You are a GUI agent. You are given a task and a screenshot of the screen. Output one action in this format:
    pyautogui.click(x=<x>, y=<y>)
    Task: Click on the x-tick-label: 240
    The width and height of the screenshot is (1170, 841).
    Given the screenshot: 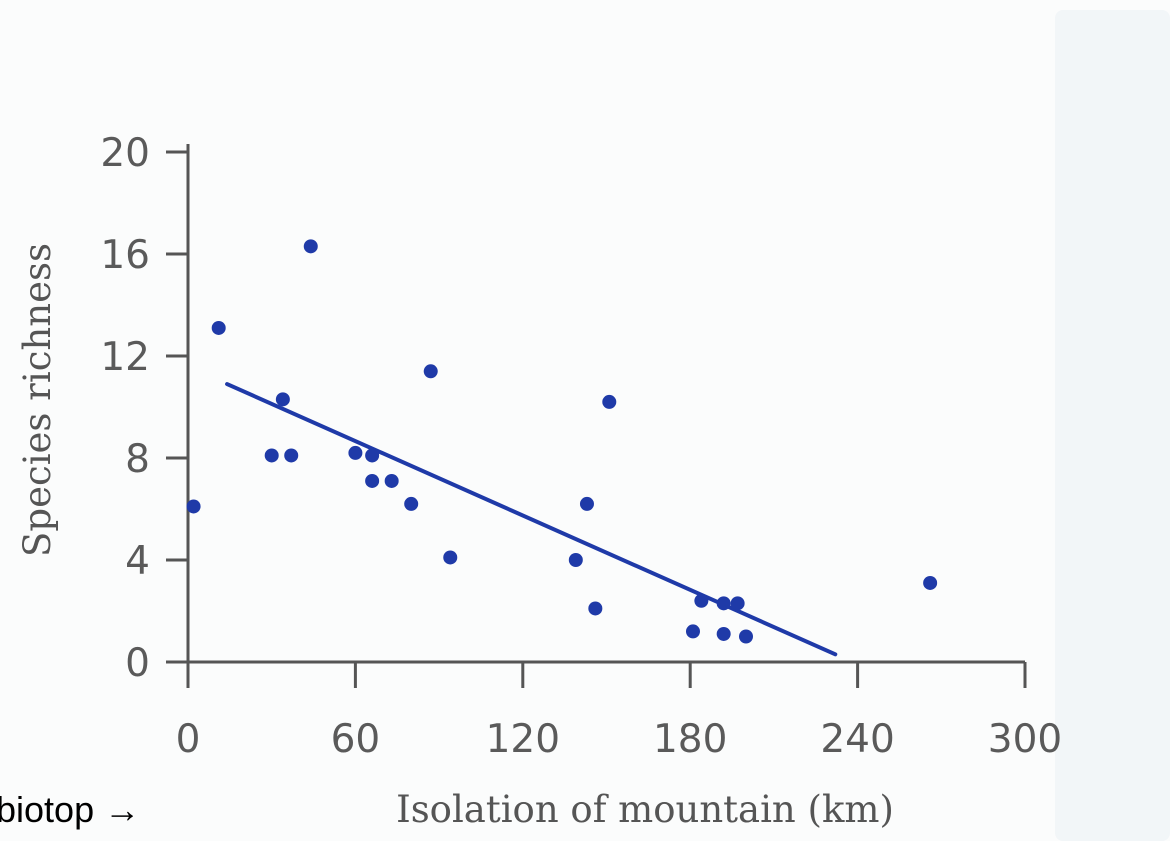 What is the action you would take?
    pyautogui.click(x=857, y=739)
    